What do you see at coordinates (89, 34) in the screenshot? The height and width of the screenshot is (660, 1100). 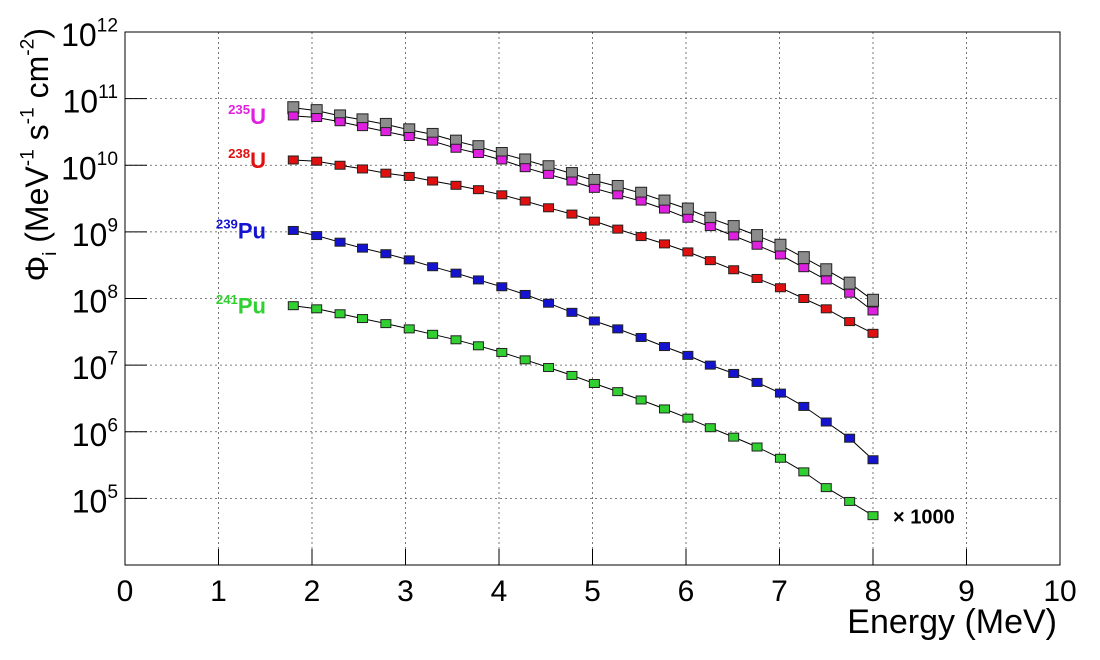 I see `y-tick-label: 10¹²` at bounding box center [89, 34].